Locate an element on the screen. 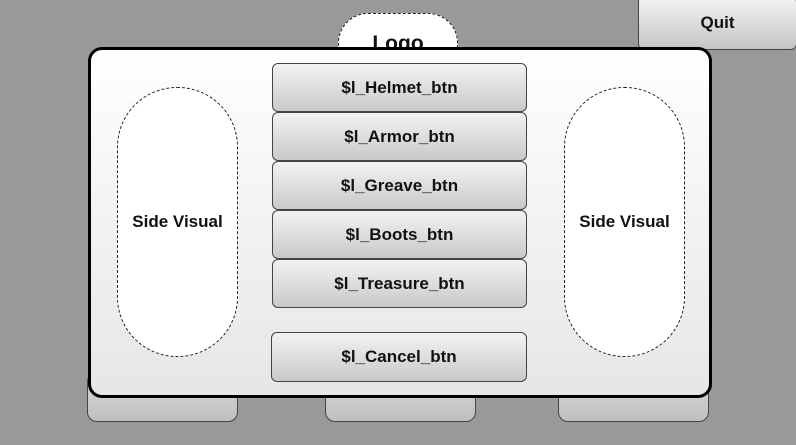  helmet-button: $l_Helmet_btn is located at coordinates (399, 87).